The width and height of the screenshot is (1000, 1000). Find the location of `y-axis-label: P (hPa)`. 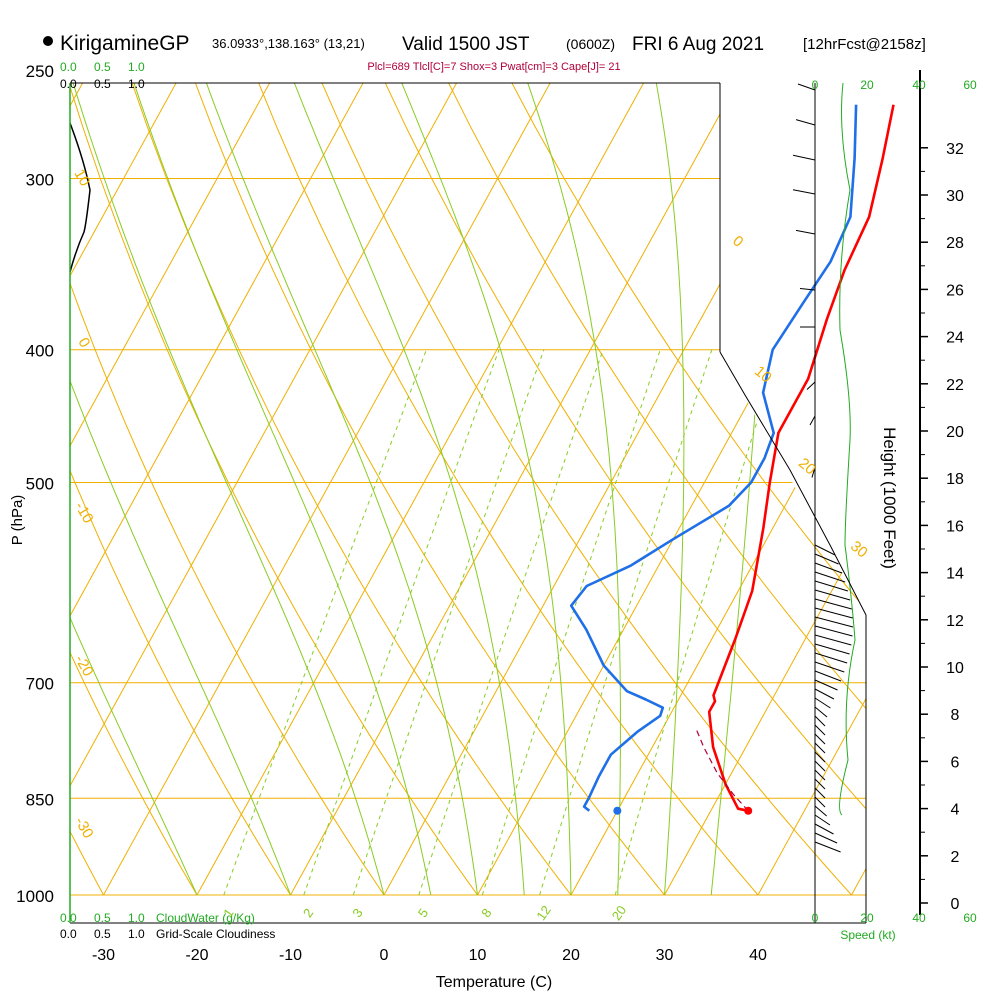

y-axis-label: P (hPa) is located at coordinates (17, 520).